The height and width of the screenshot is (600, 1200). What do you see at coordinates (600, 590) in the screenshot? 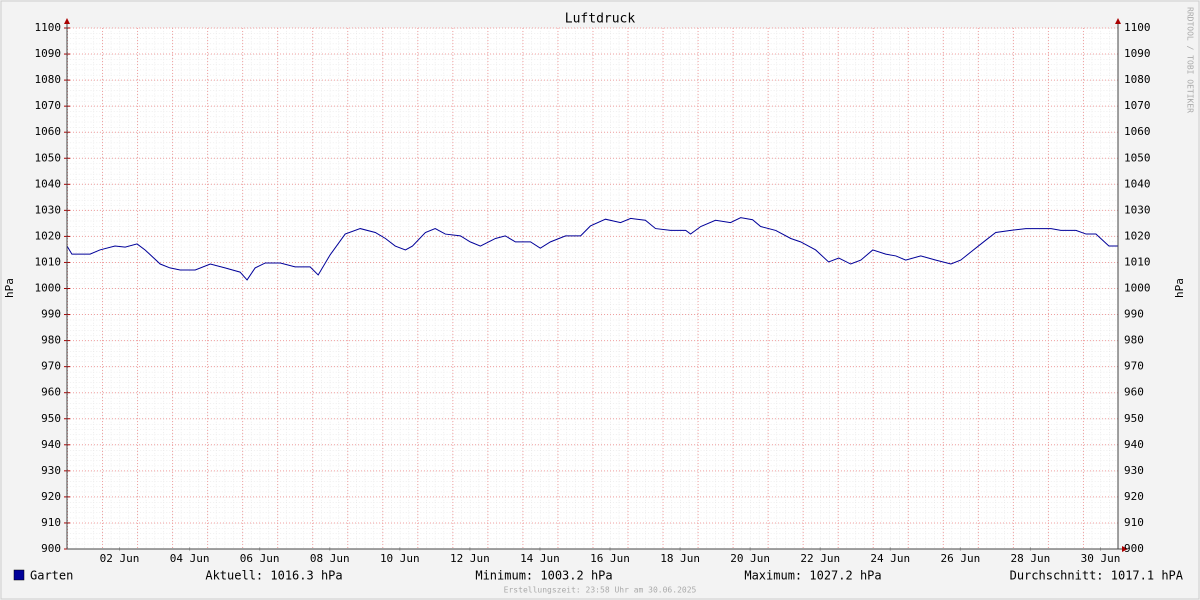
I see `footer: Erstellungszeit: 23:58 Uhr am 30.06.2025` at bounding box center [600, 590].